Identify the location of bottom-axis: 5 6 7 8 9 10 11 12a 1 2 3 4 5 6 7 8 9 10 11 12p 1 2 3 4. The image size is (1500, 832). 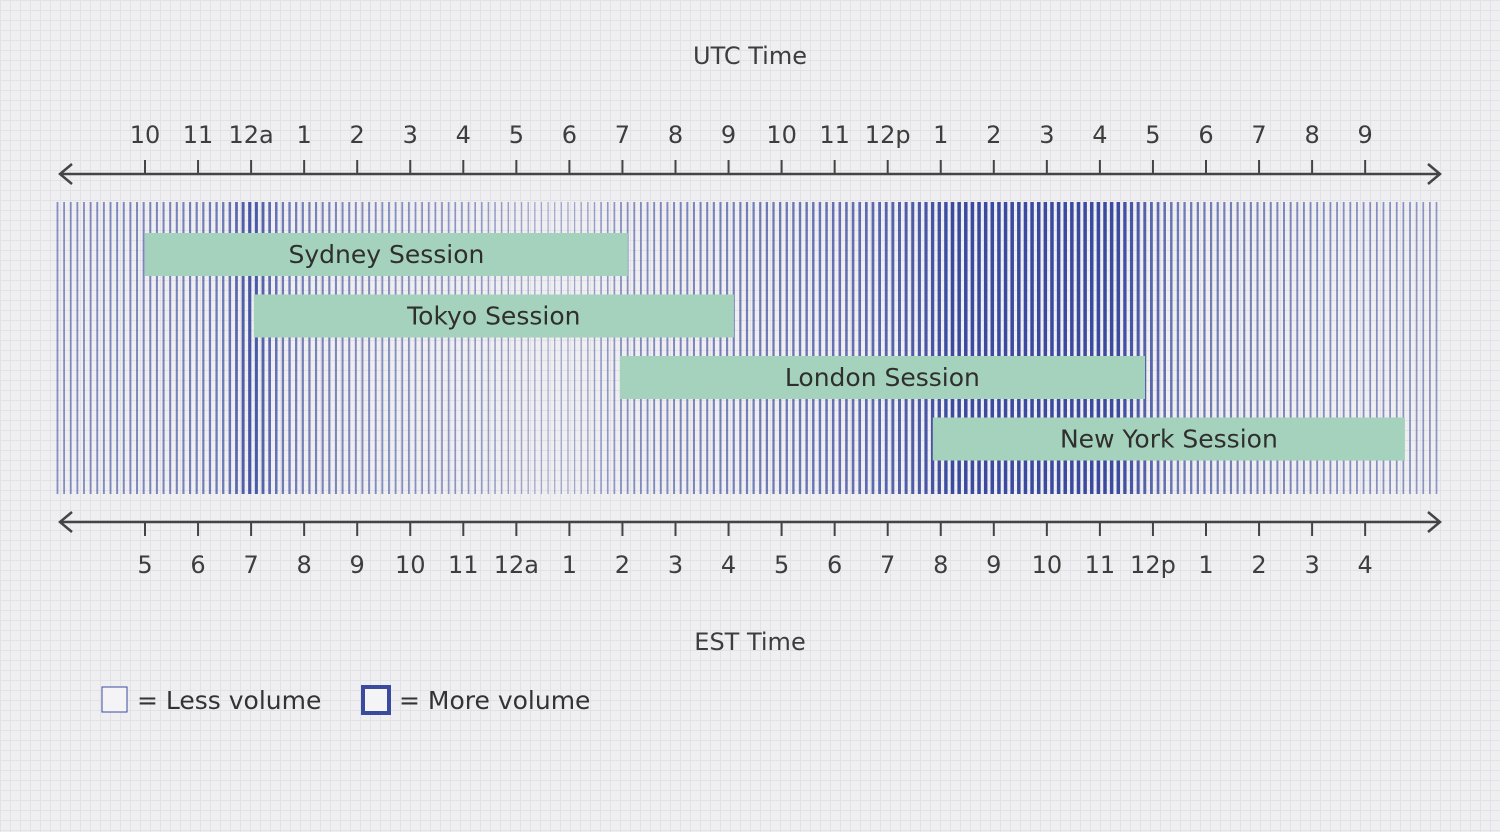
(750, 545).